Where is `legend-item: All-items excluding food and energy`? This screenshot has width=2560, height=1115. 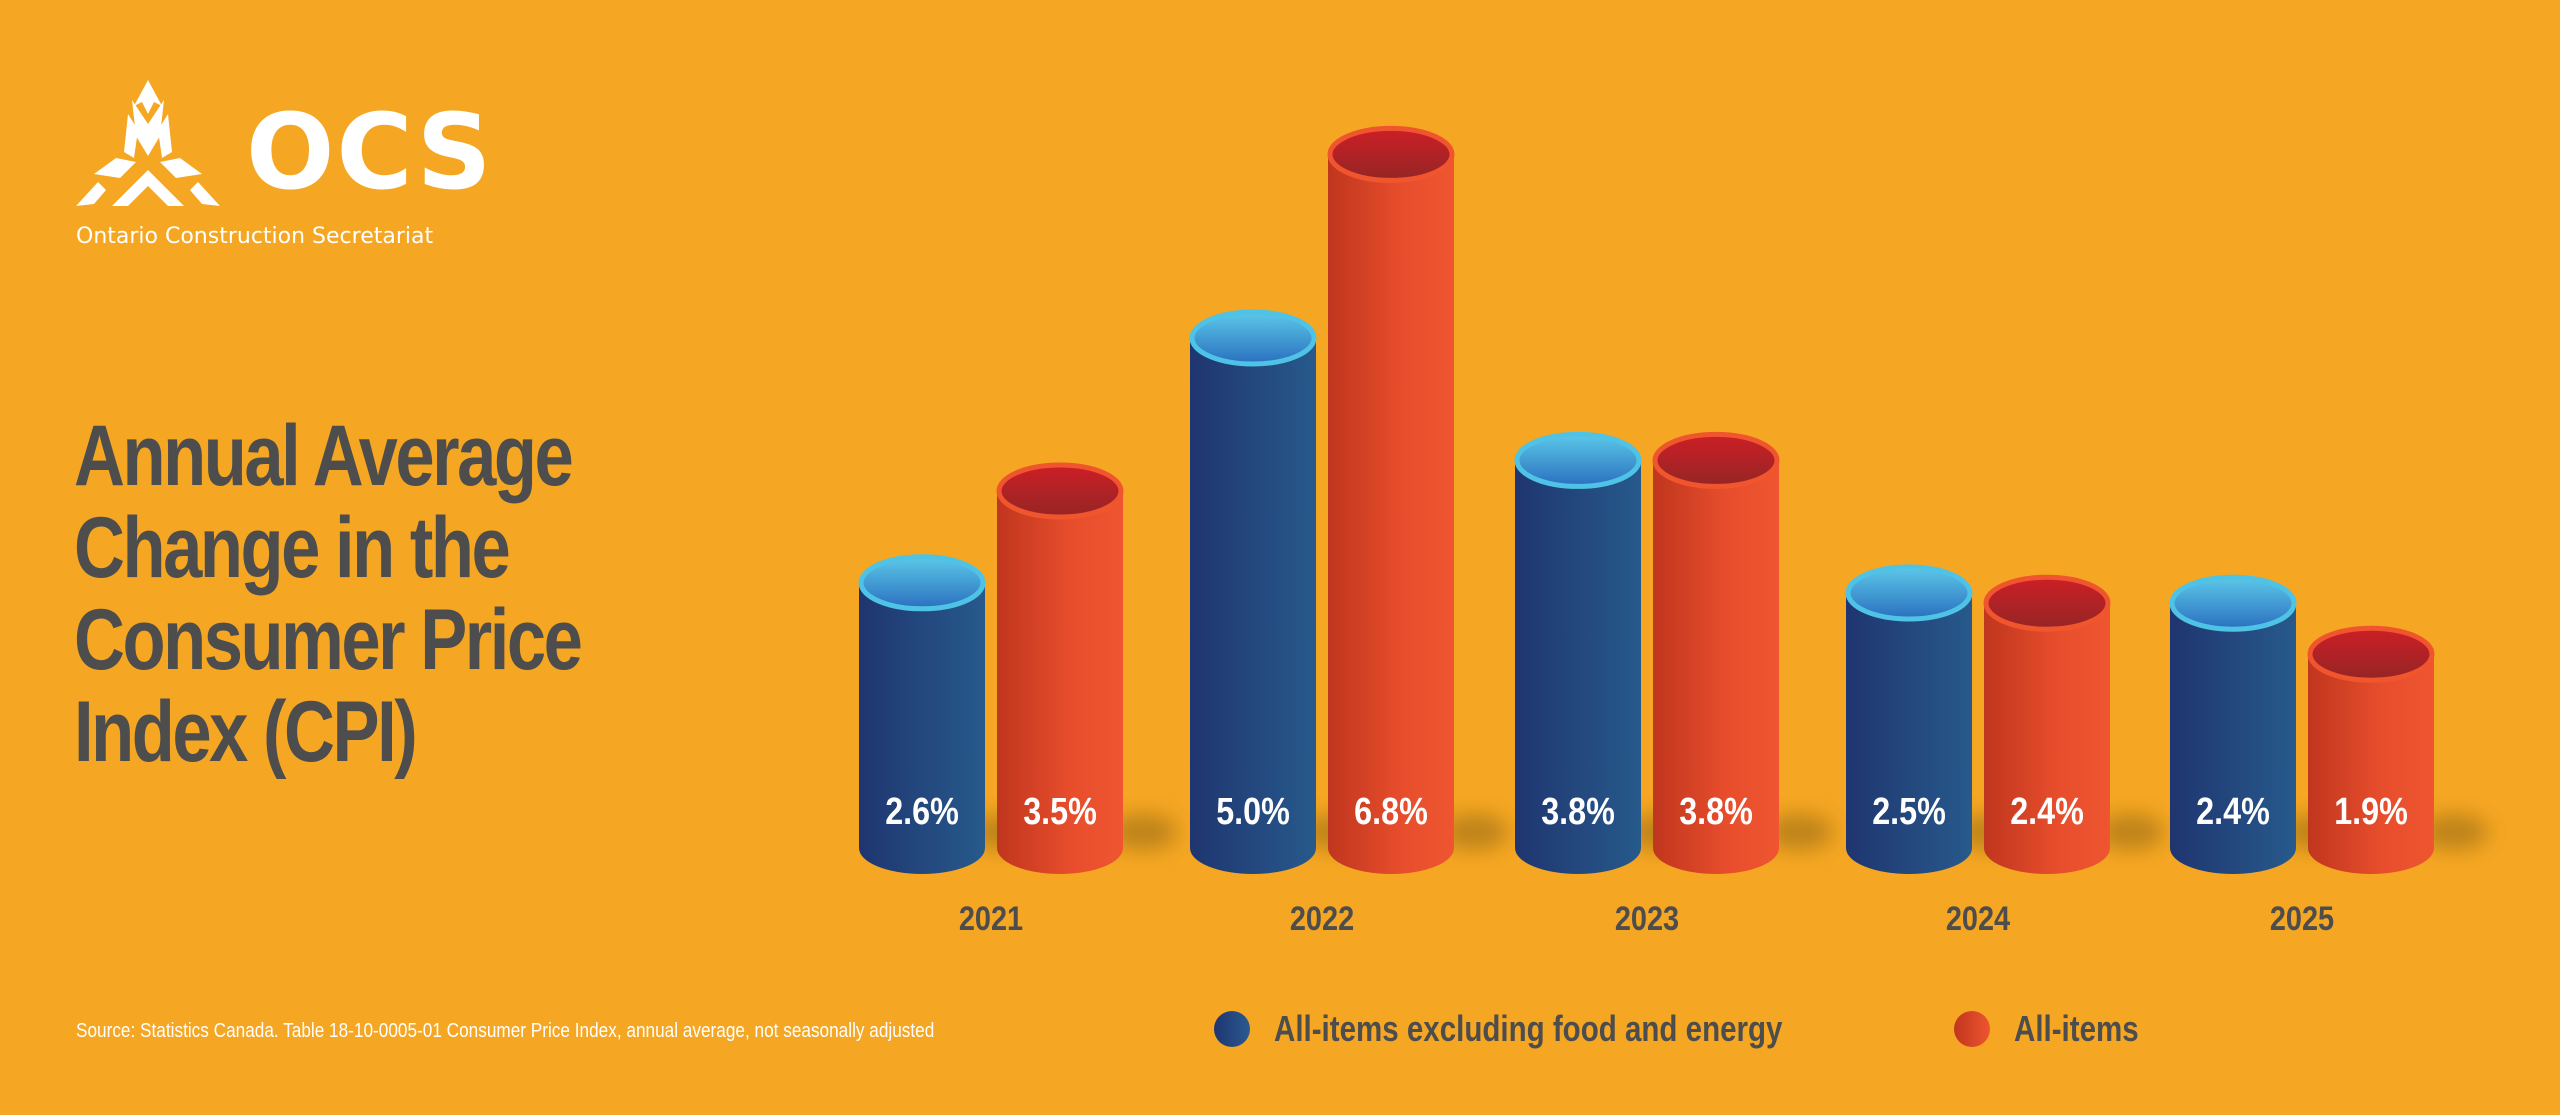 legend-item: All-items excluding food and energy is located at coordinates (1554, 1029).